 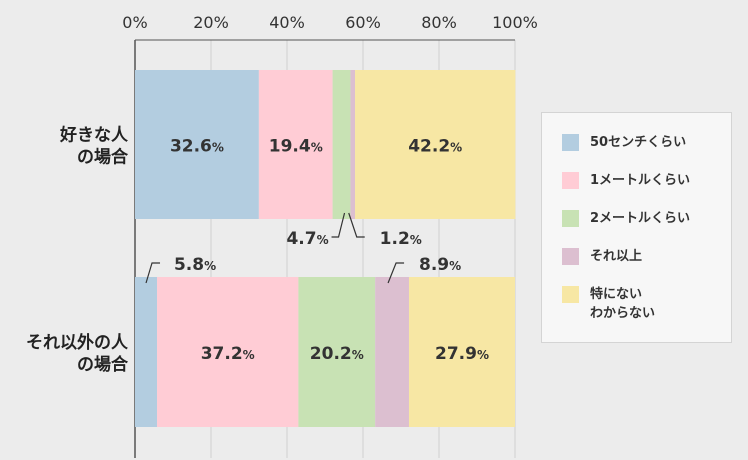 What do you see at coordinates (401, 239) in the screenshot?
I see `data-label: 1.2%` at bounding box center [401, 239].